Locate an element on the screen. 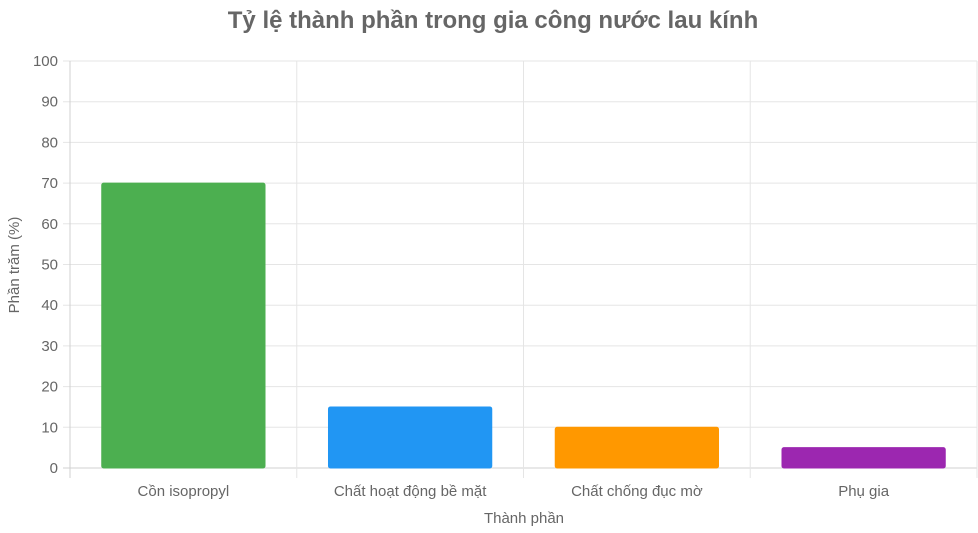  y-axis-title: Phần trăm (%) is located at coordinates (14, 265).